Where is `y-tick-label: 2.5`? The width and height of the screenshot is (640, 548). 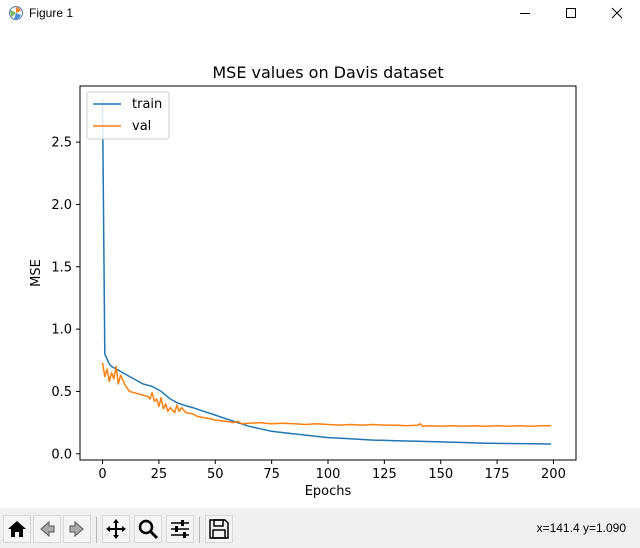 y-tick-label: 2.5 is located at coordinates (61, 143).